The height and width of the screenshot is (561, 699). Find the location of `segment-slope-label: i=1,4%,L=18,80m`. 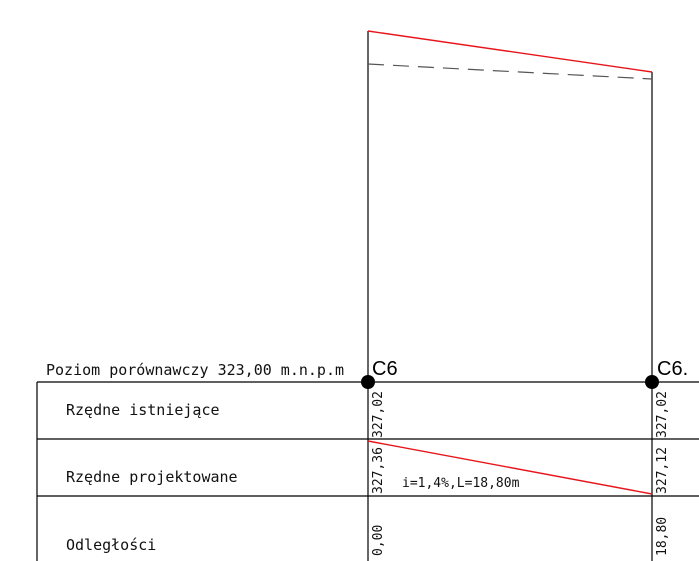

segment-slope-label: i=1,4%,L=18,80m is located at coordinates (461, 483).